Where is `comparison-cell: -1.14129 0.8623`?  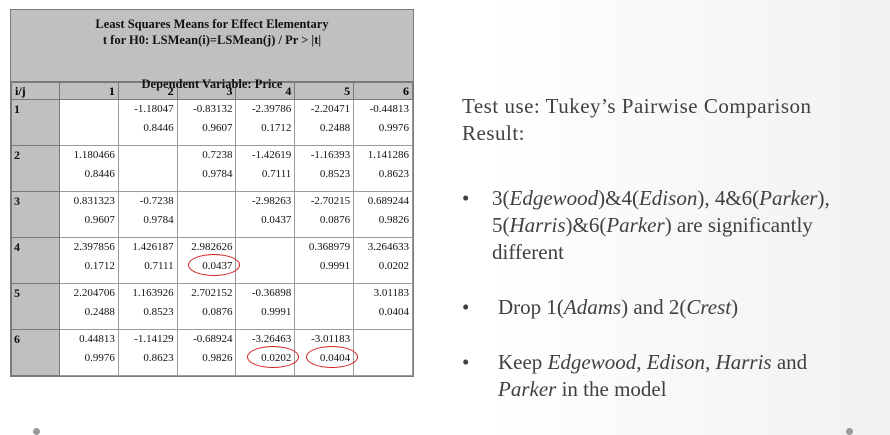
comparison-cell: -1.14129 0.8623 is located at coordinates (147, 352).